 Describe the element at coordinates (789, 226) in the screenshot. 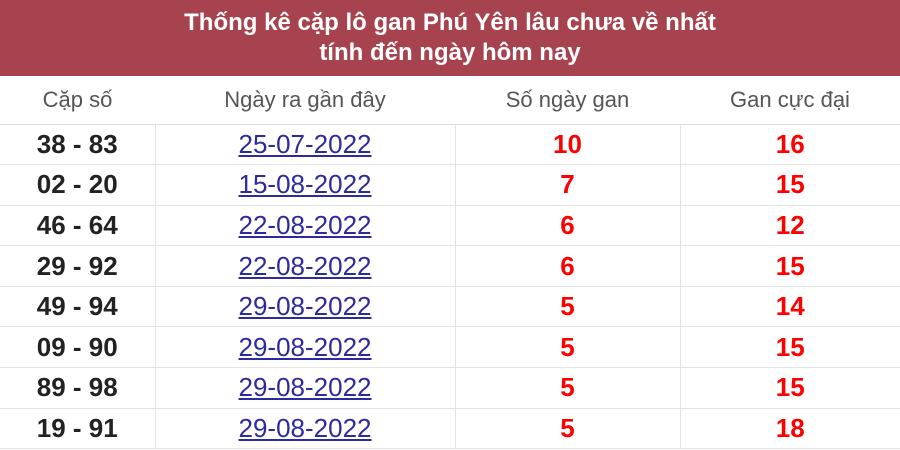

I see `max-cell: 12` at that location.